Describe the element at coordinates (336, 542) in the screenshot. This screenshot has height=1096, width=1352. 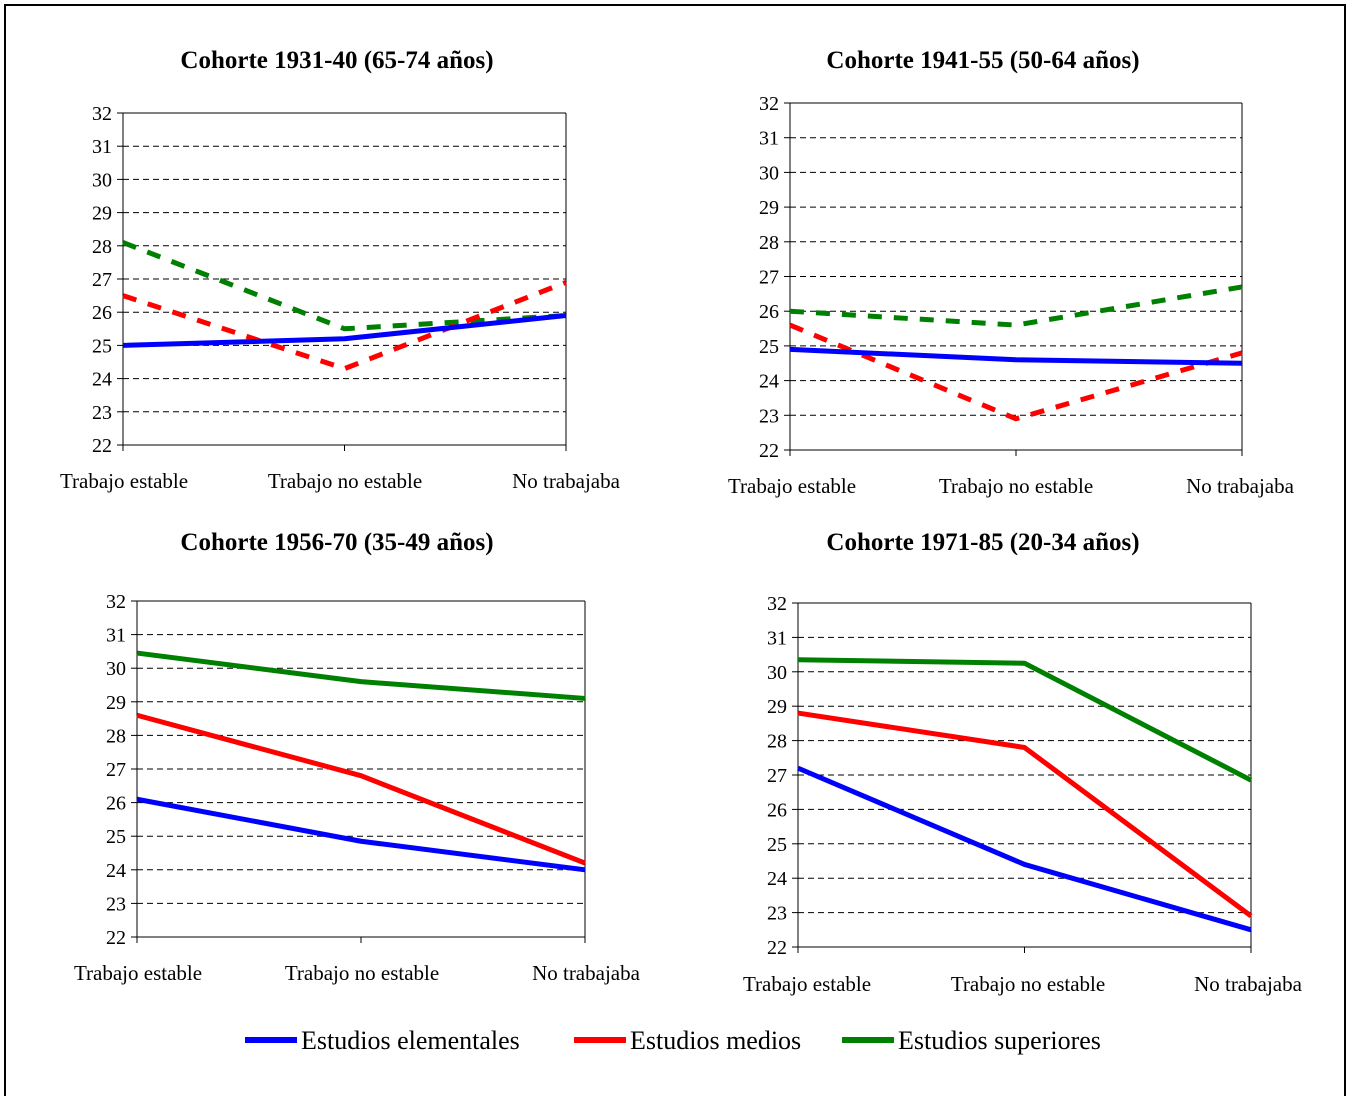
I see `chart-title: Cohorte 1956-70 (35-49 años)` at that location.